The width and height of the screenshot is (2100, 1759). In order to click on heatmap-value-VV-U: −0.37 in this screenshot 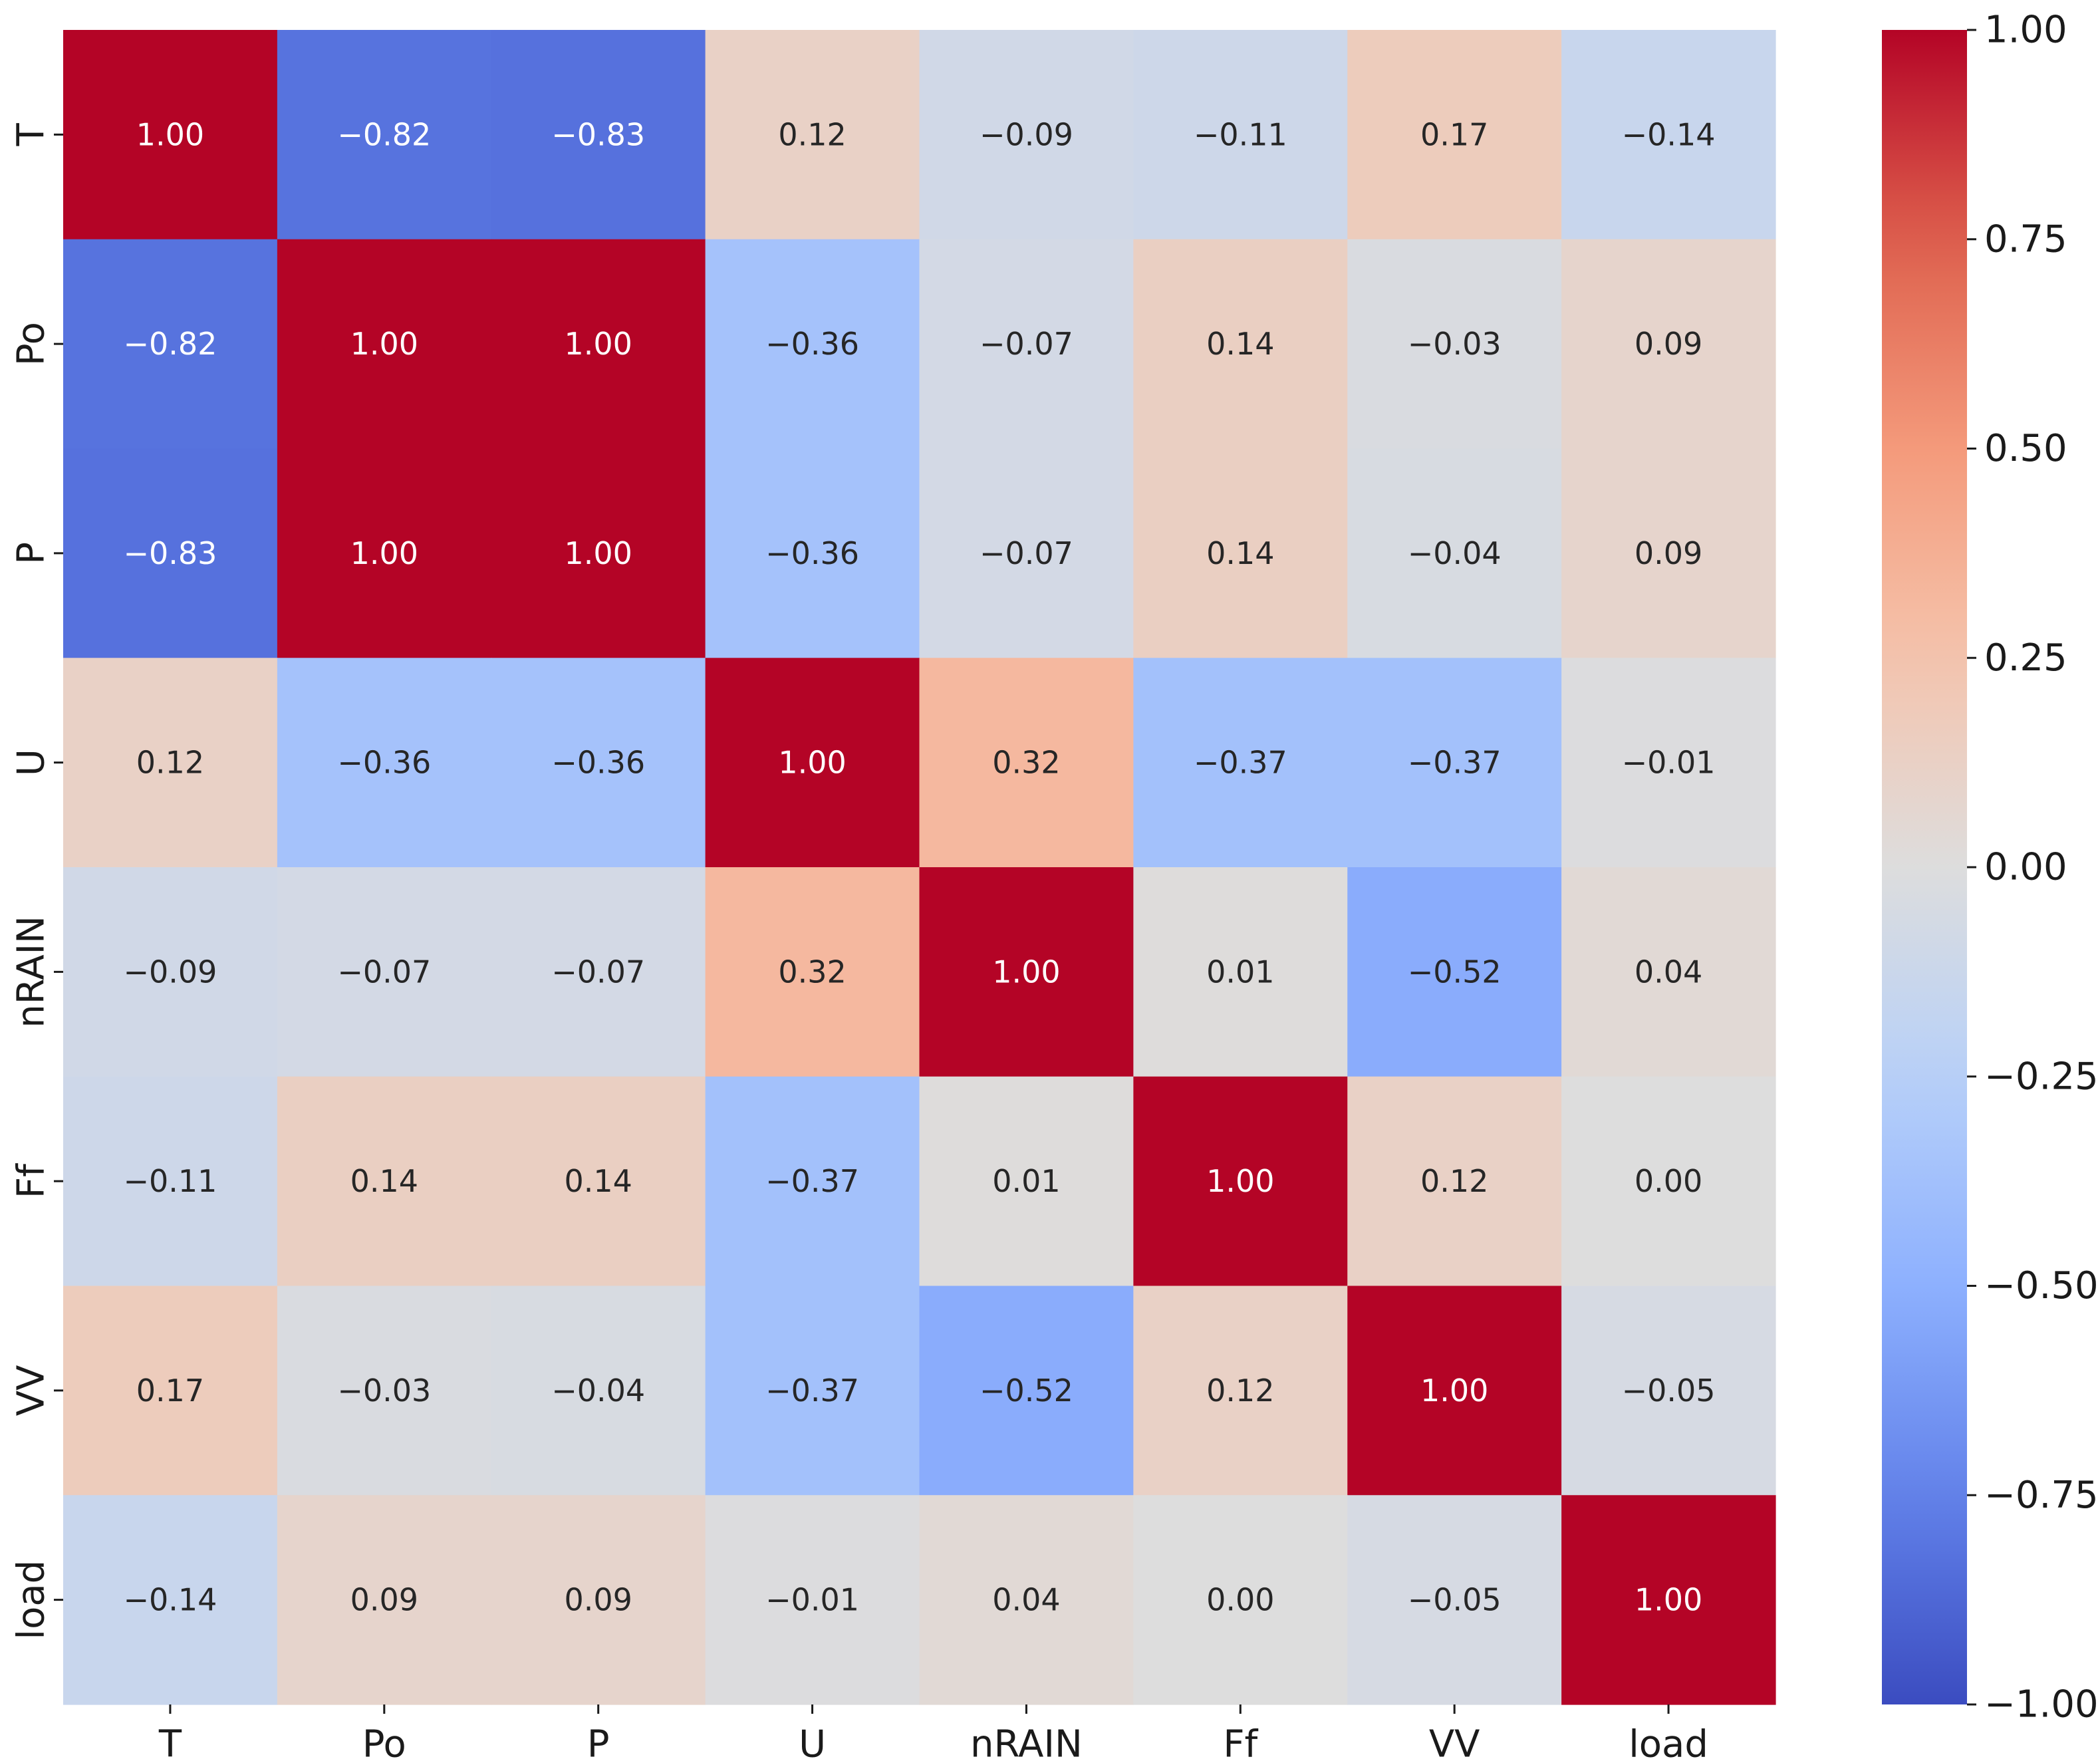, I will do `click(812, 1391)`.